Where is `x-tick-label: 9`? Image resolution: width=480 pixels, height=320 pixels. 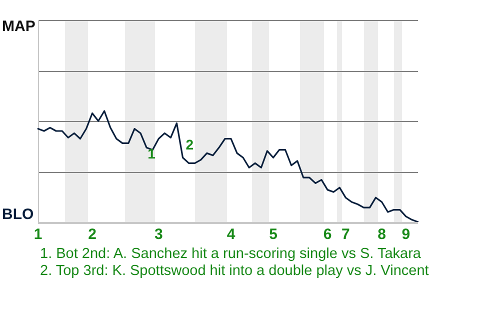
x-tick-label: 9 is located at coordinates (406, 235).